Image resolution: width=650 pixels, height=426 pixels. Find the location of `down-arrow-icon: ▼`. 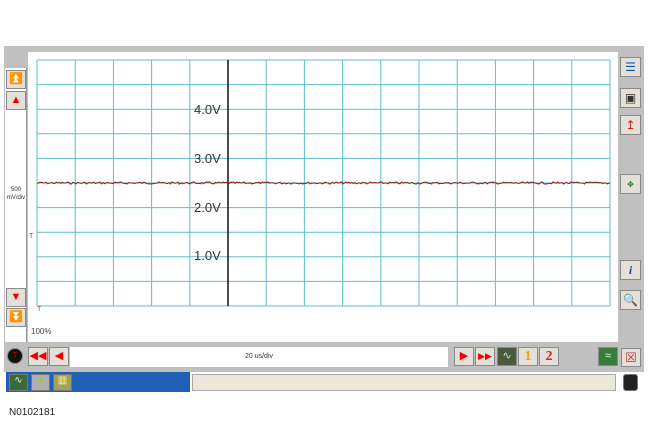

down-arrow-icon: ▼ is located at coordinates (16, 297).